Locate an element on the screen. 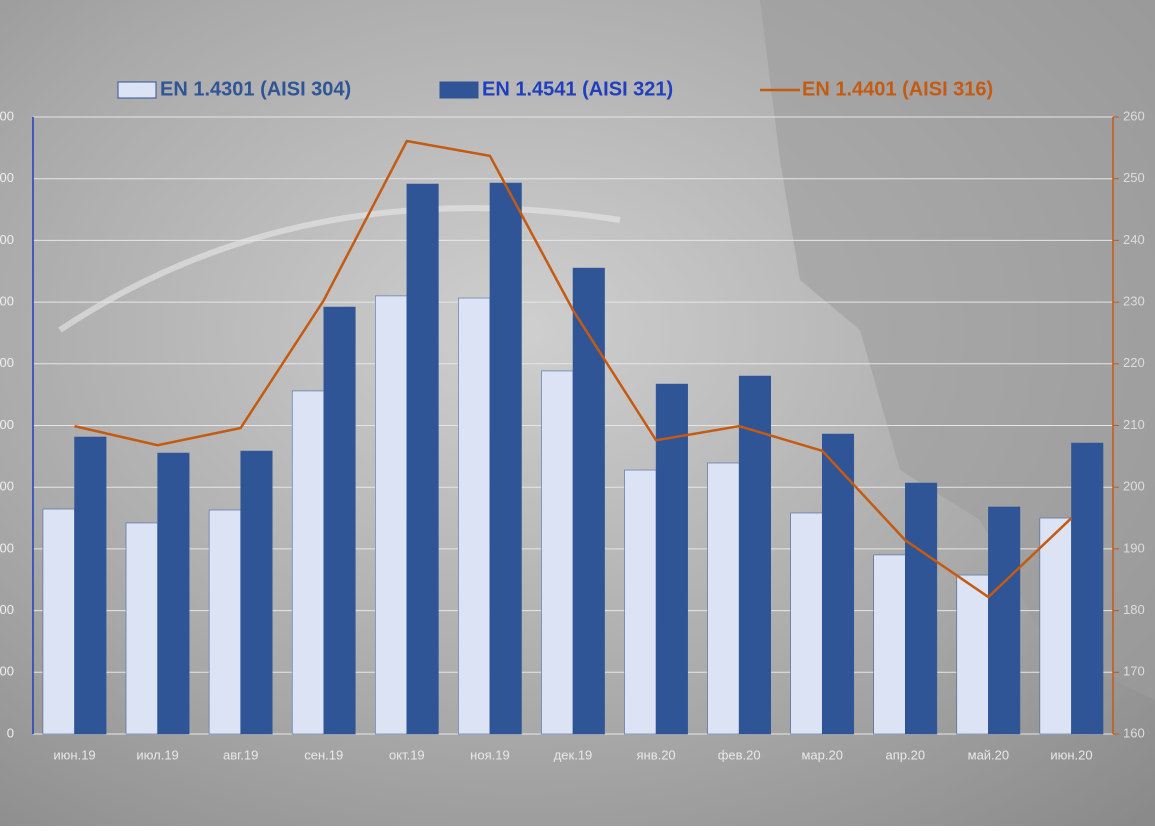 The height and width of the screenshot is (831, 1155). x-tick-label: авг.19 is located at coordinates (240, 754).